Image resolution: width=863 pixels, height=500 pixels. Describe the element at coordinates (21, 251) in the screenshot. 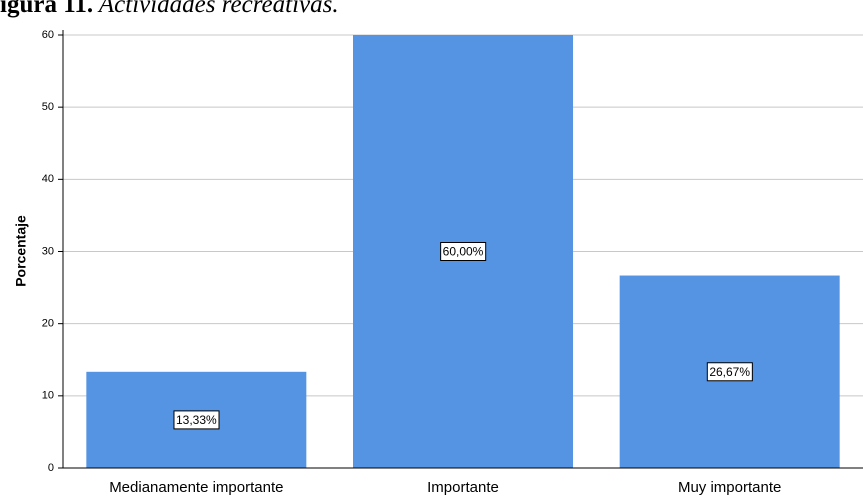

I see `y-axis-label: Porcentaje` at that location.